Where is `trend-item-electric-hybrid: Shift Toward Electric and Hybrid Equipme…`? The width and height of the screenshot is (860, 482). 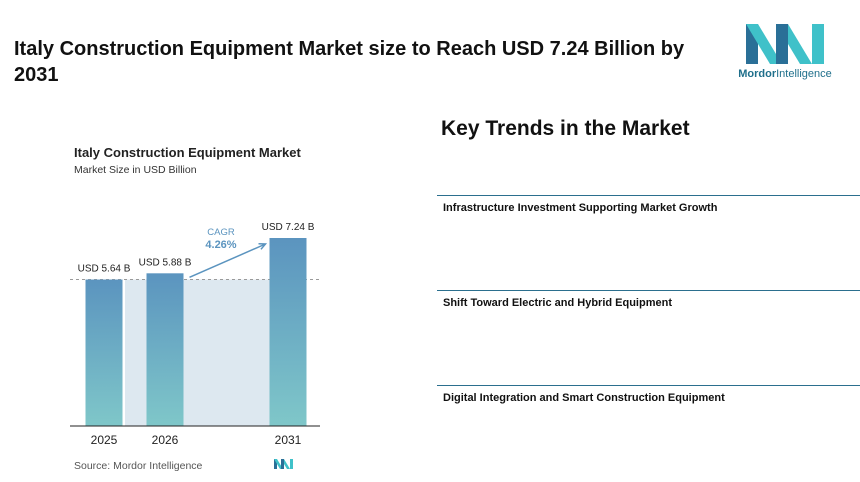
trend-item-electric-hybrid: Shift Toward Electric and Hybrid Equipme… is located at coordinates (648, 299).